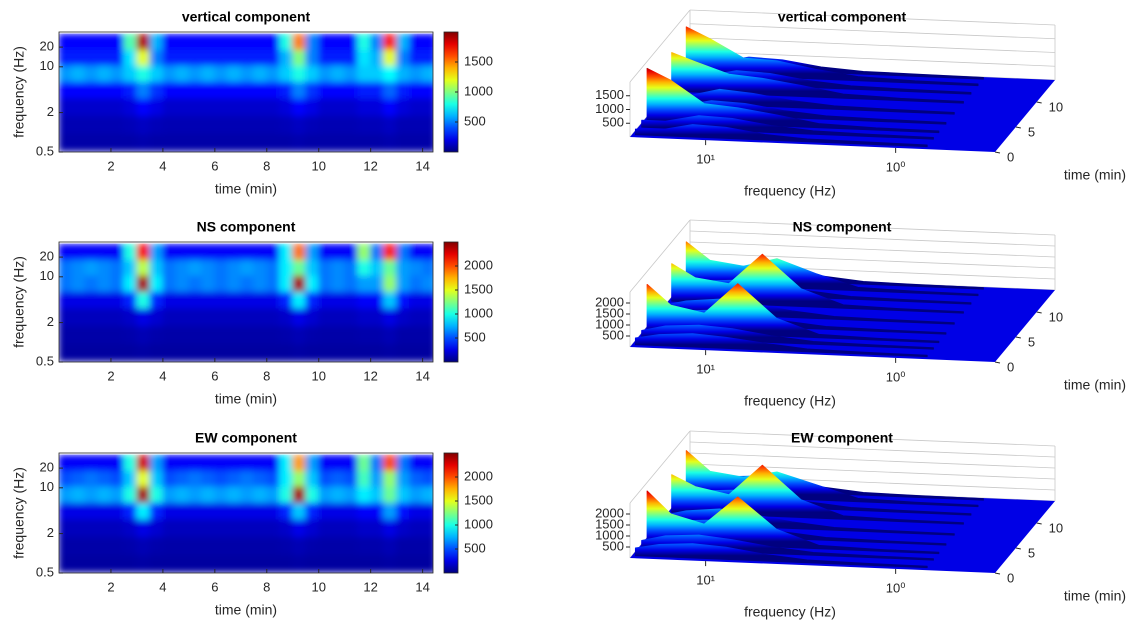 The width and height of the screenshot is (1134, 626). I want to click on x-tick-label: 14, so click(422, 375).